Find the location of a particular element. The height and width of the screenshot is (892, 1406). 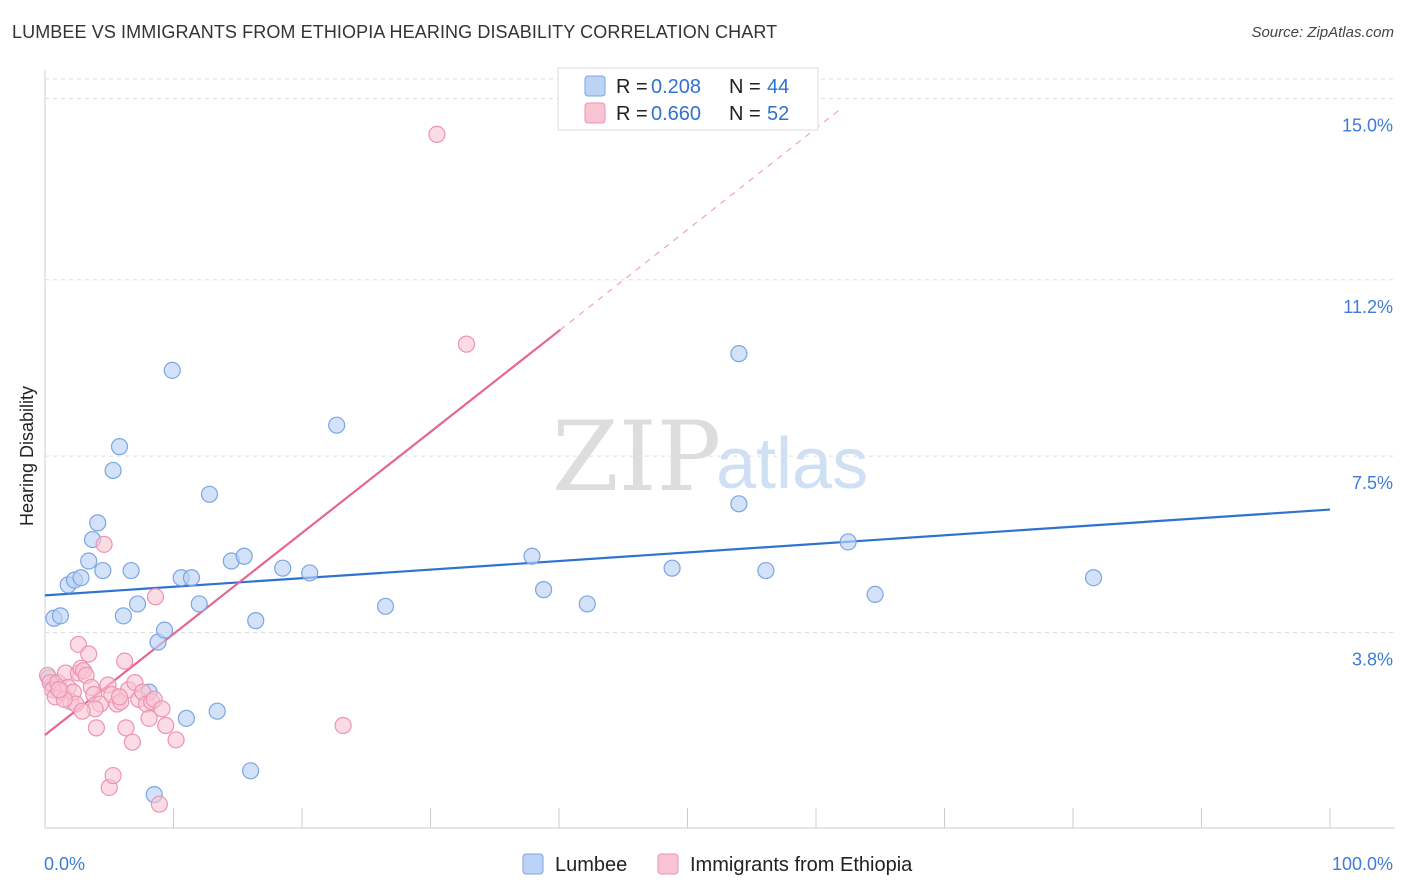

lumbee-r-label: R = is located at coordinates (632, 87).